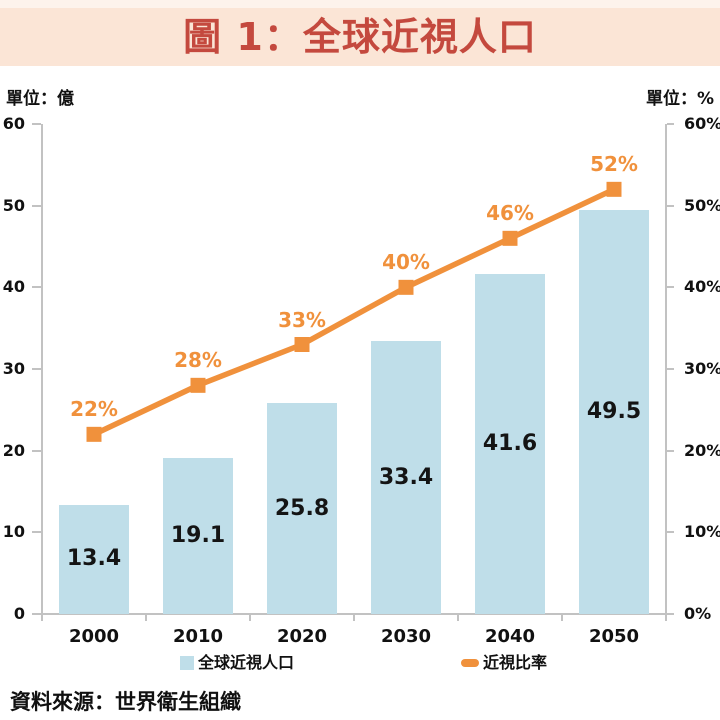 This screenshot has width=720, height=720. Describe the element at coordinates (42, 369) in the screenshot. I see `left-axis-line` at that location.